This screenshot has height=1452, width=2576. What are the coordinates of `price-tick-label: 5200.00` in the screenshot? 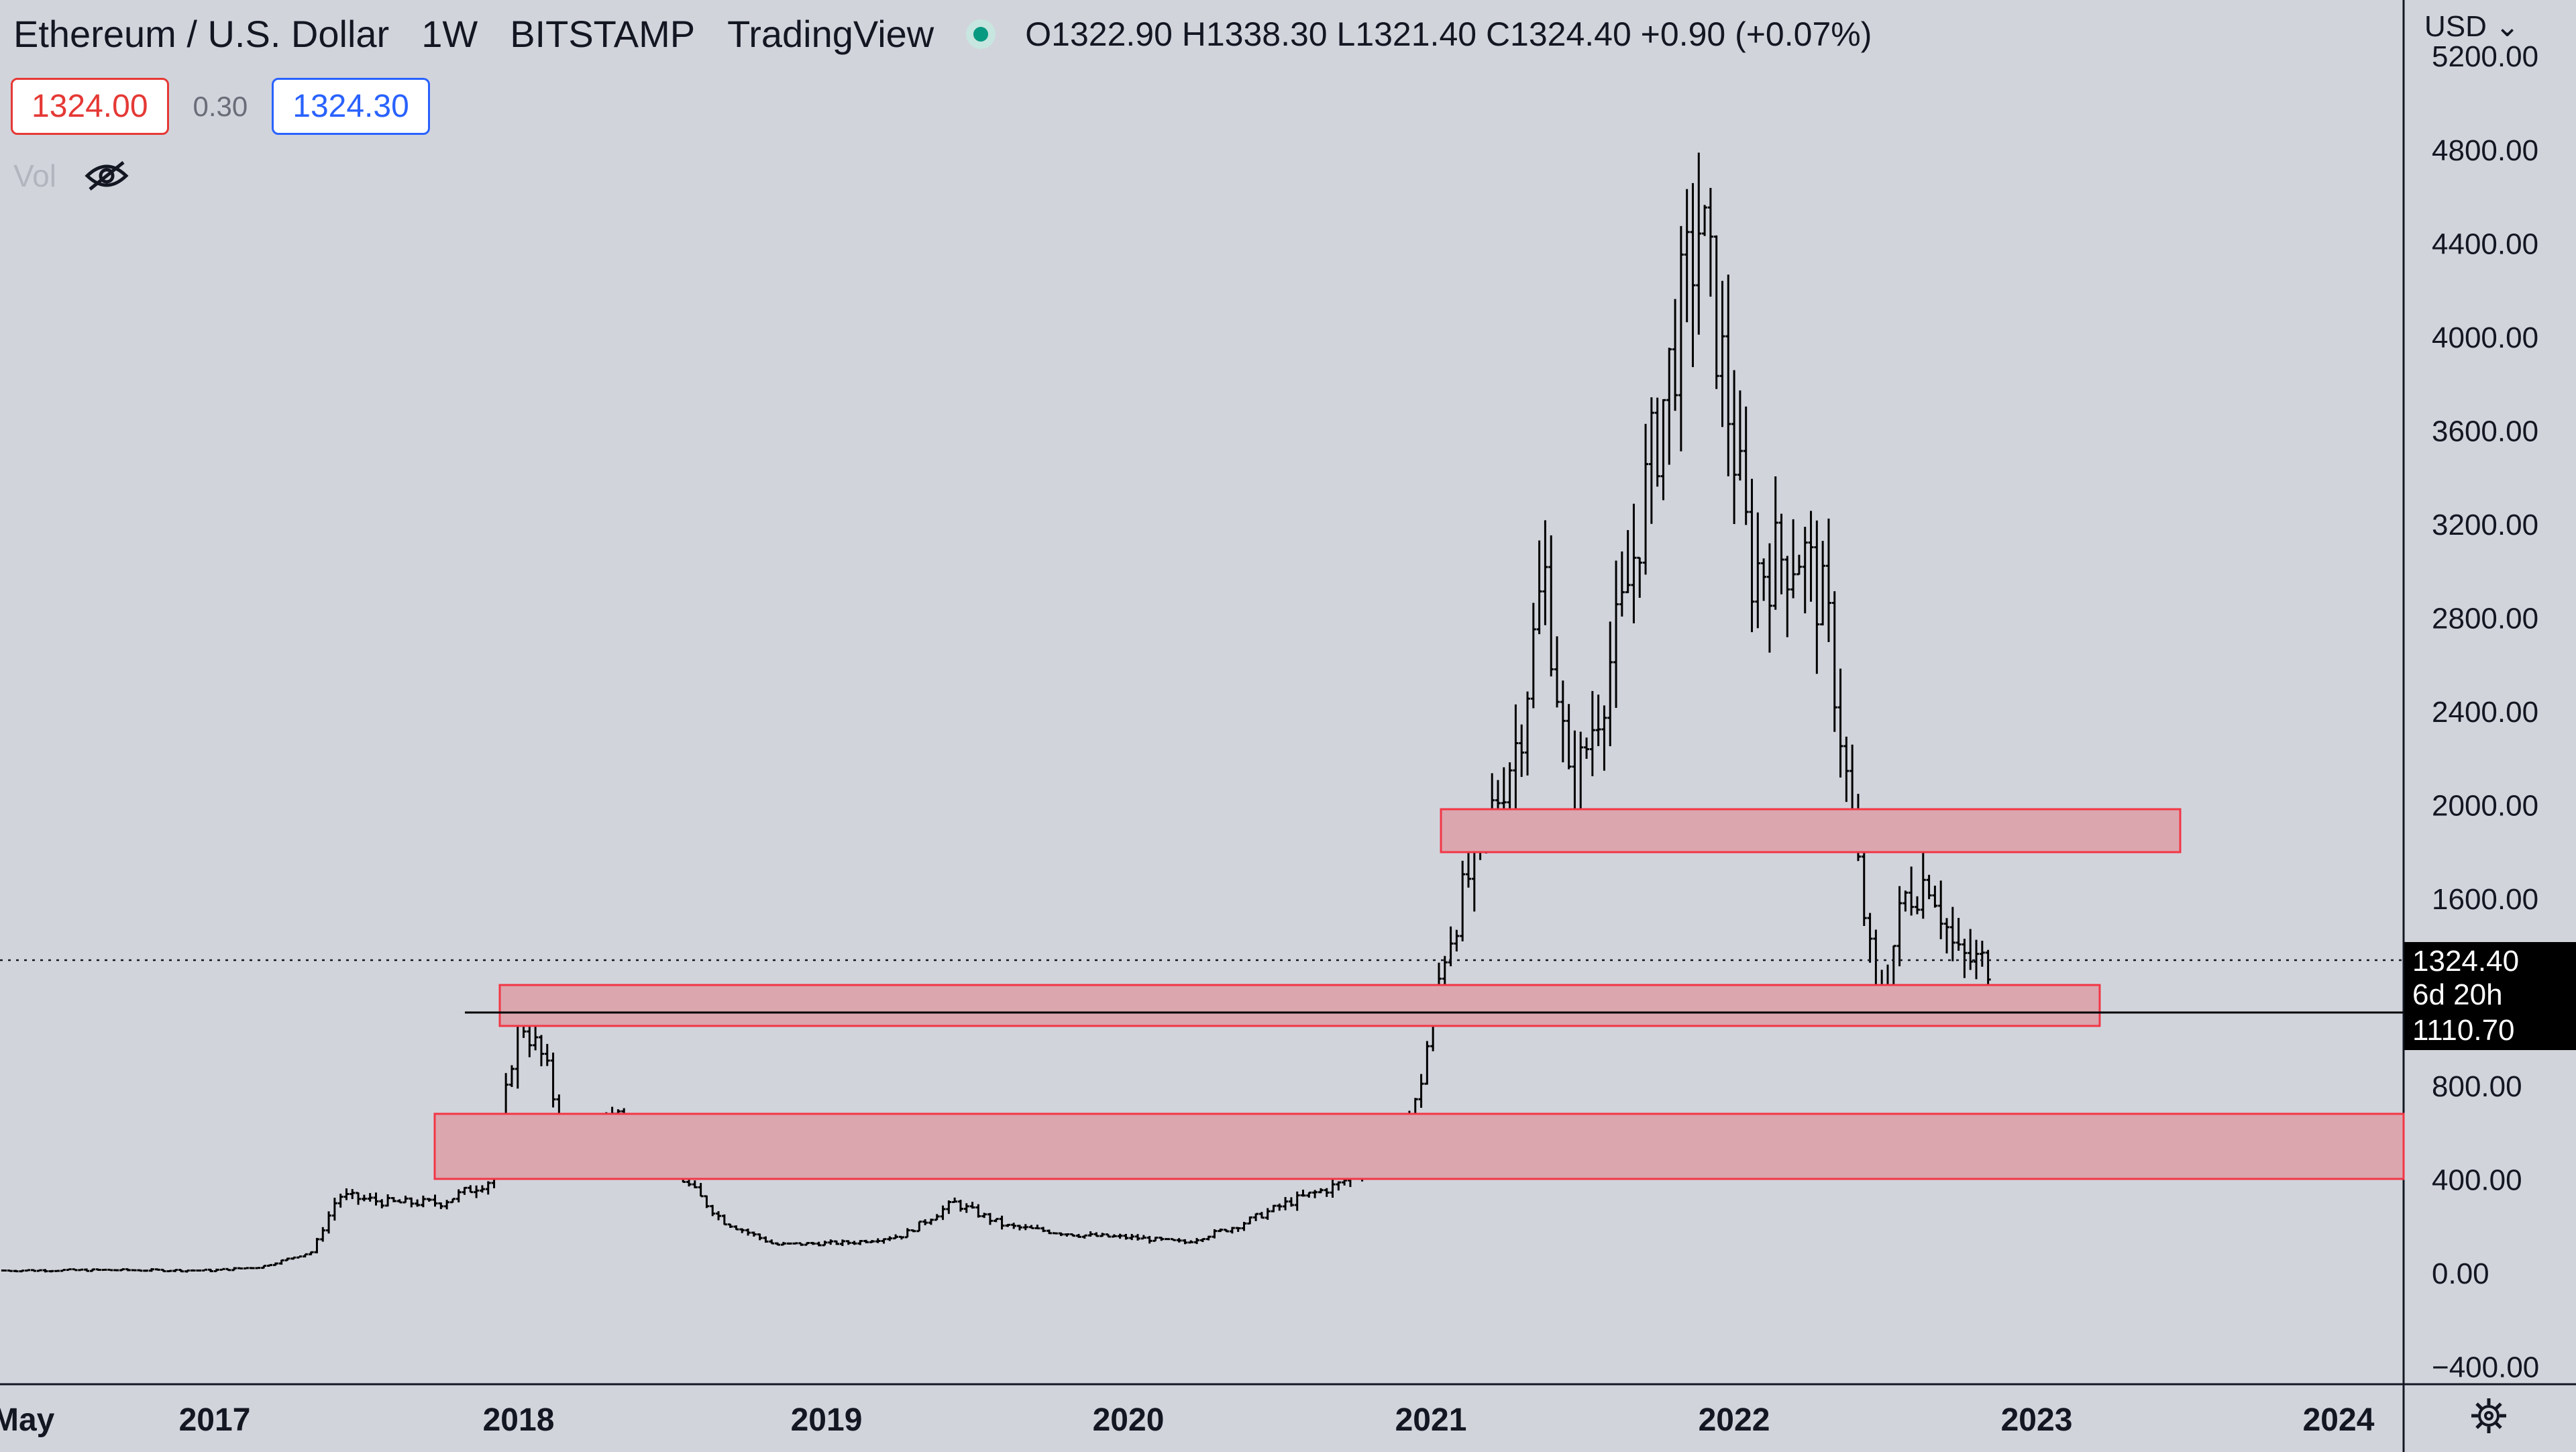 It's located at (2485, 57).